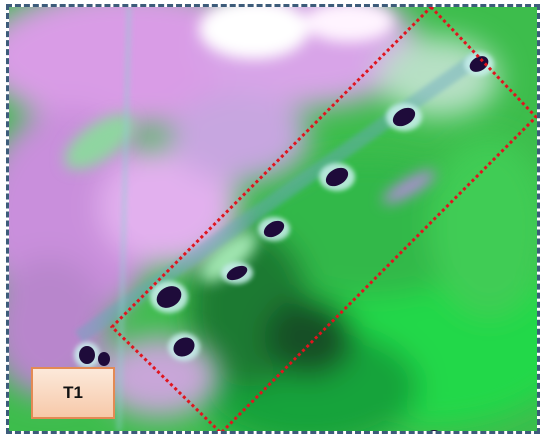 The width and height of the screenshot is (550, 442). I want to click on image-label-text: T1, so click(73, 392).